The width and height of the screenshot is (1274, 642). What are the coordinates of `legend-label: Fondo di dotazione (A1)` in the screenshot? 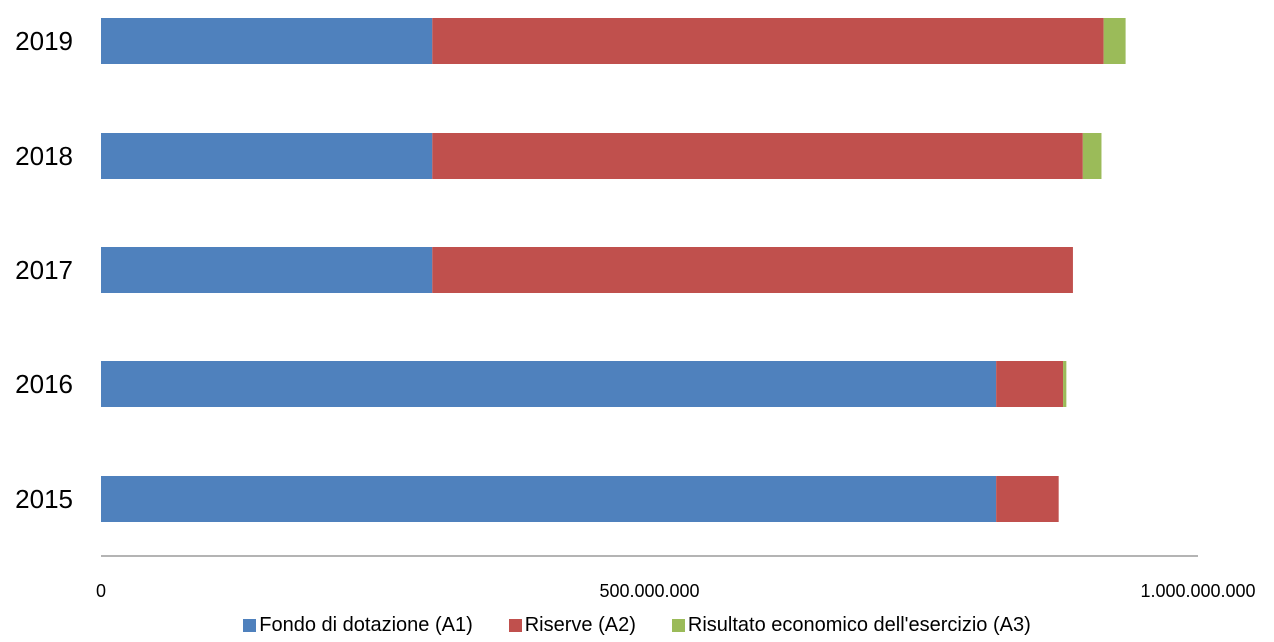 It's located at (366, 625).